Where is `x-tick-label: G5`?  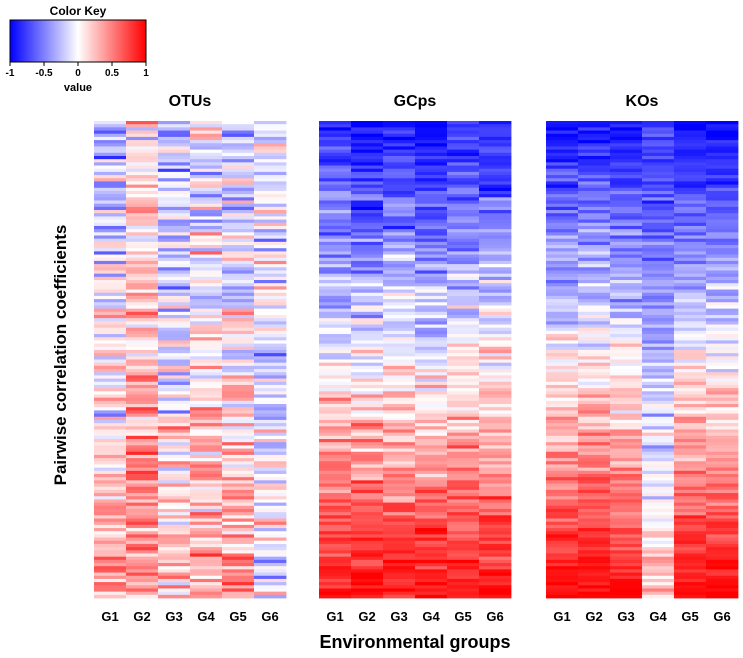
x-tick-label: G5 is located at coordinates (689, 616).